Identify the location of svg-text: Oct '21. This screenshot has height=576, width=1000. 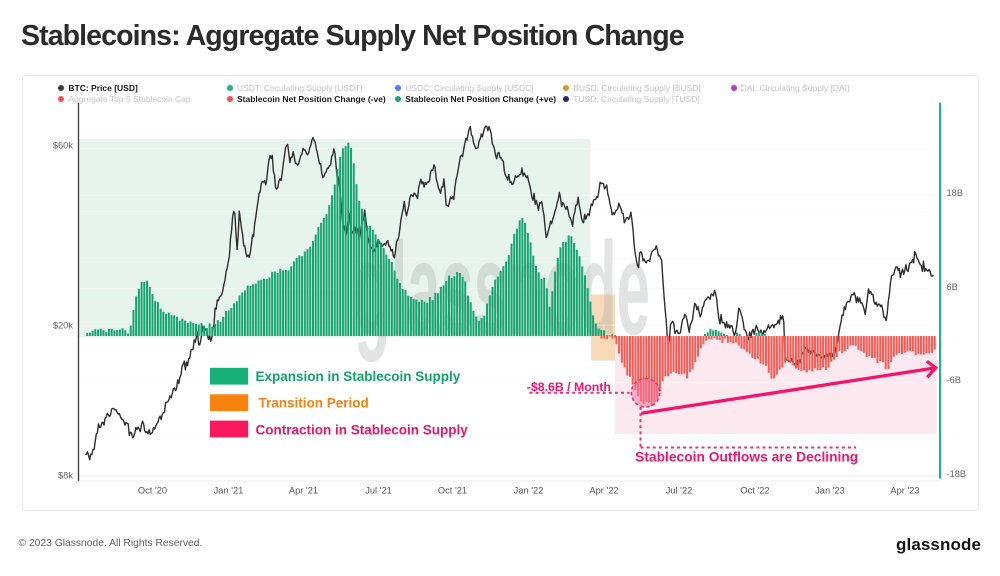
(452, 490).